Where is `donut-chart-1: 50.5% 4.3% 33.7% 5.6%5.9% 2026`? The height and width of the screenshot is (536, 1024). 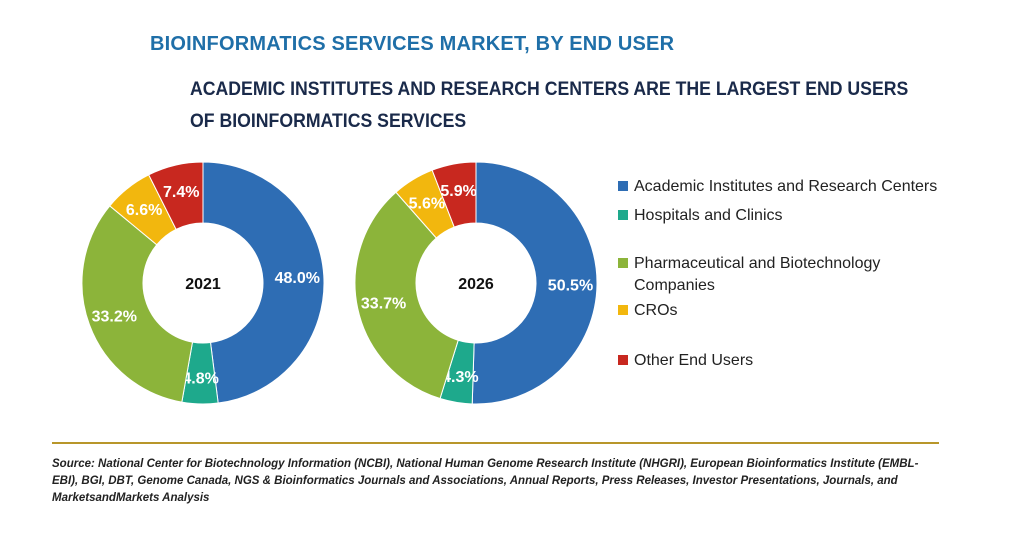
donut-chart-1: 50.5% 4.3% 33.7% 5.6%5.9% 2026 is located at coordinates (476, 283).